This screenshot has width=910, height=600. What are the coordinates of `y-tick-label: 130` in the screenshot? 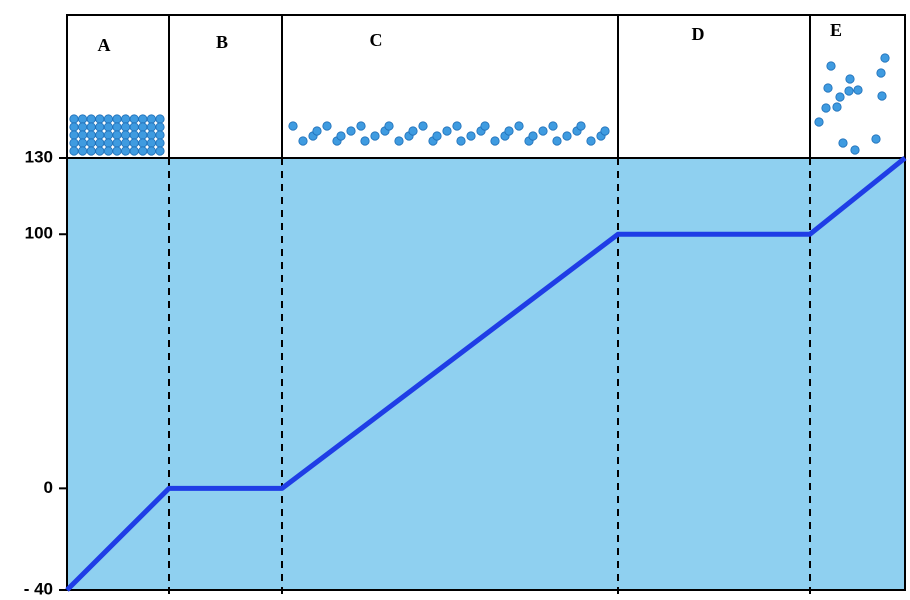 It's located at (39, 156).